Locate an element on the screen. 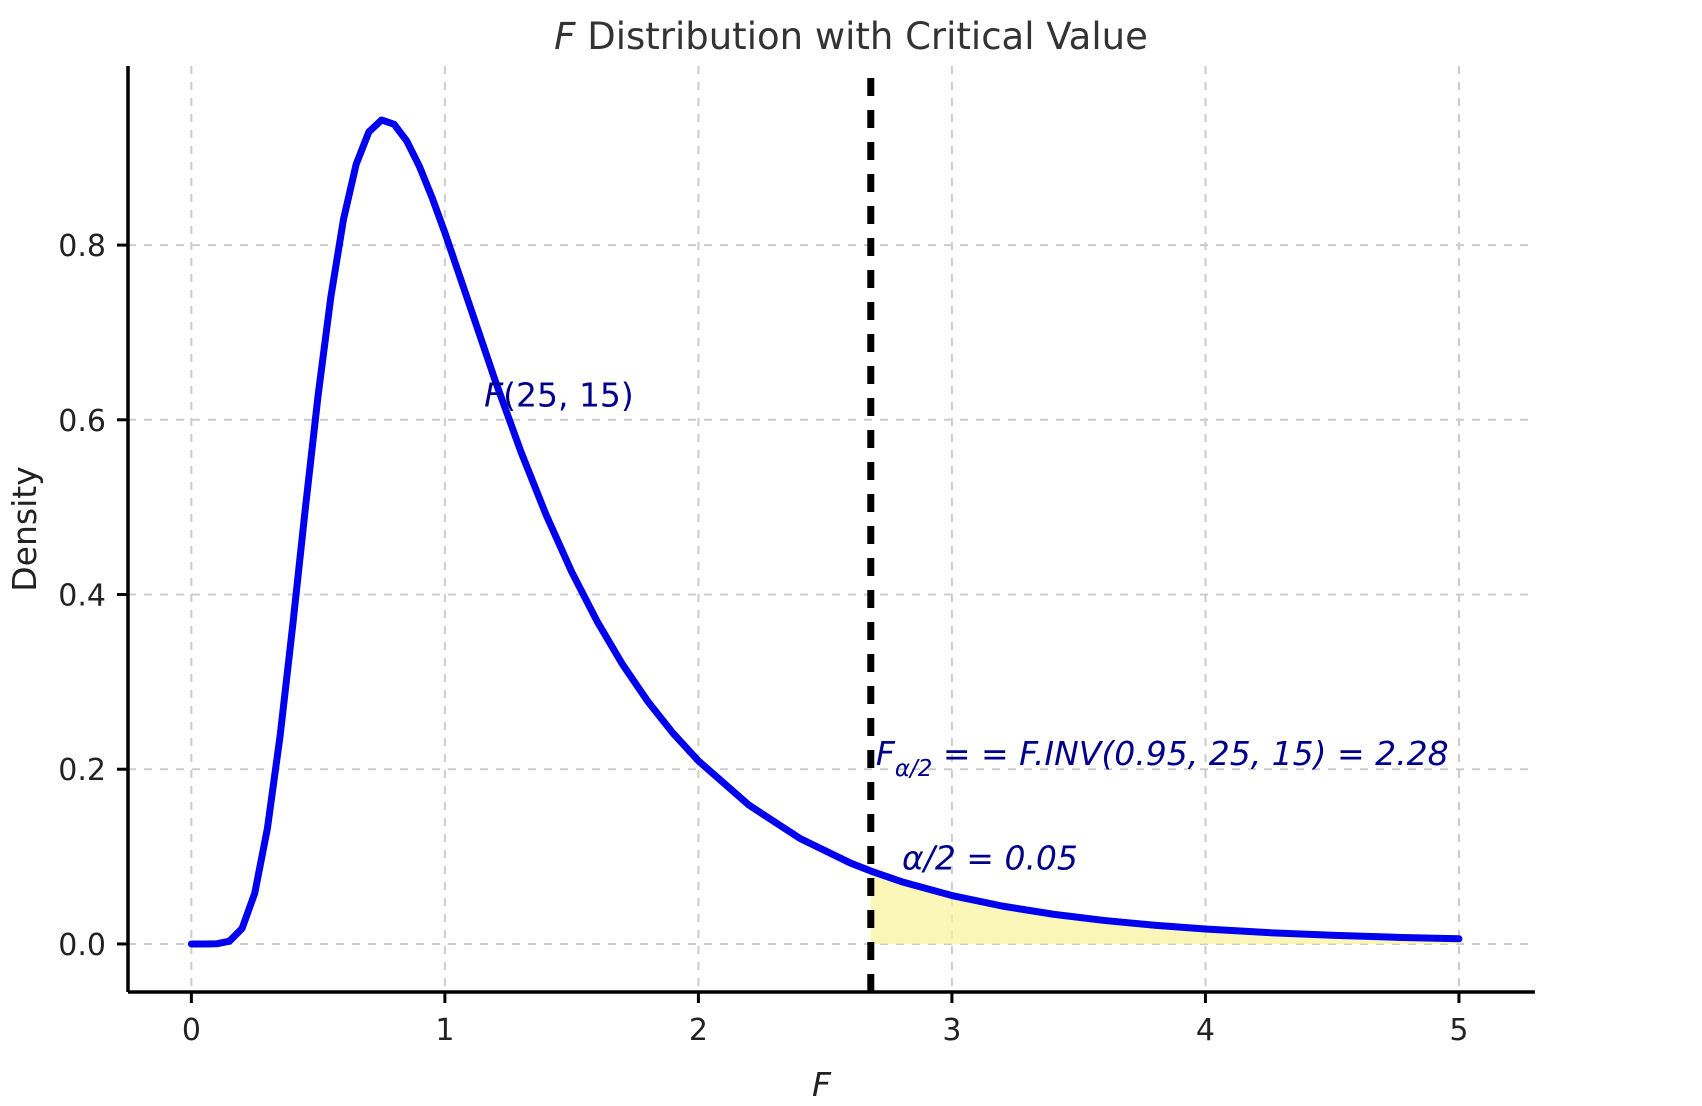 The image size is (1702, 1106). y-tick-label: 0.4 is located at coordinates (82, 596).